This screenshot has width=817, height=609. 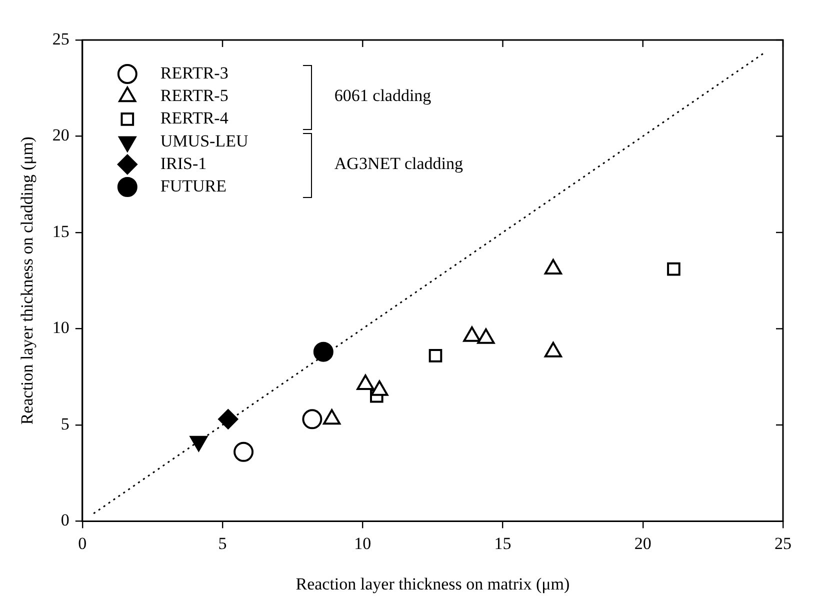 What do you see at coordinates (61, 328) in the screenshot?
I see `y-tick-label: 10` at bounding box center [61, 328].